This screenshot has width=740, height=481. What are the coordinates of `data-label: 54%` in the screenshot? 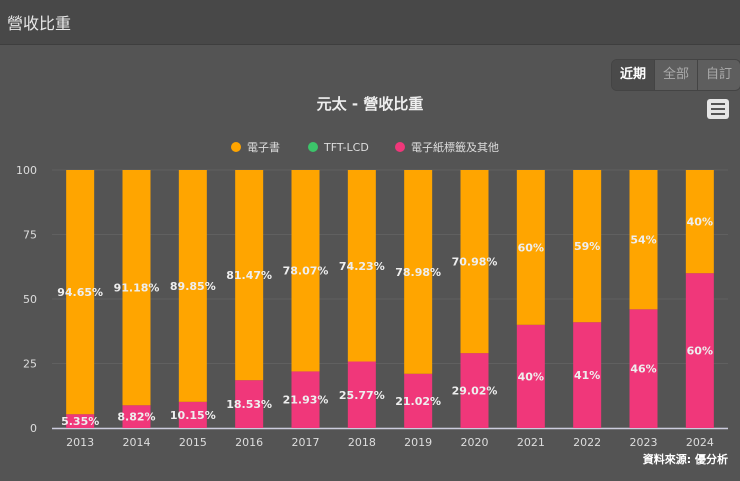 It's located at (643, 240).